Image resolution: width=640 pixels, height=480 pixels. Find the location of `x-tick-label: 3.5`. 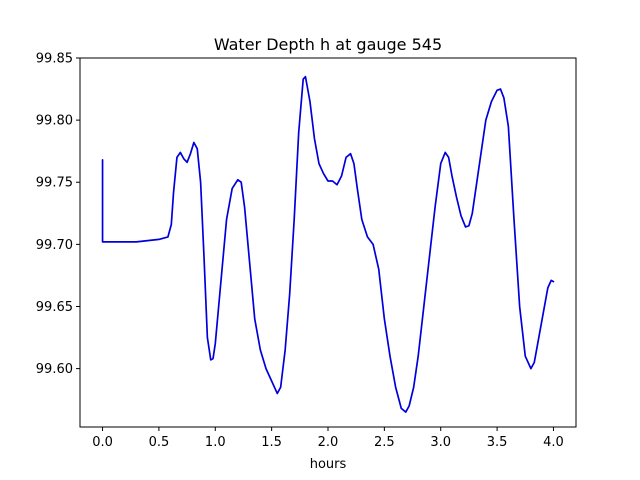

x-tick-label: 3.5 is located at coordinates (497, 442).